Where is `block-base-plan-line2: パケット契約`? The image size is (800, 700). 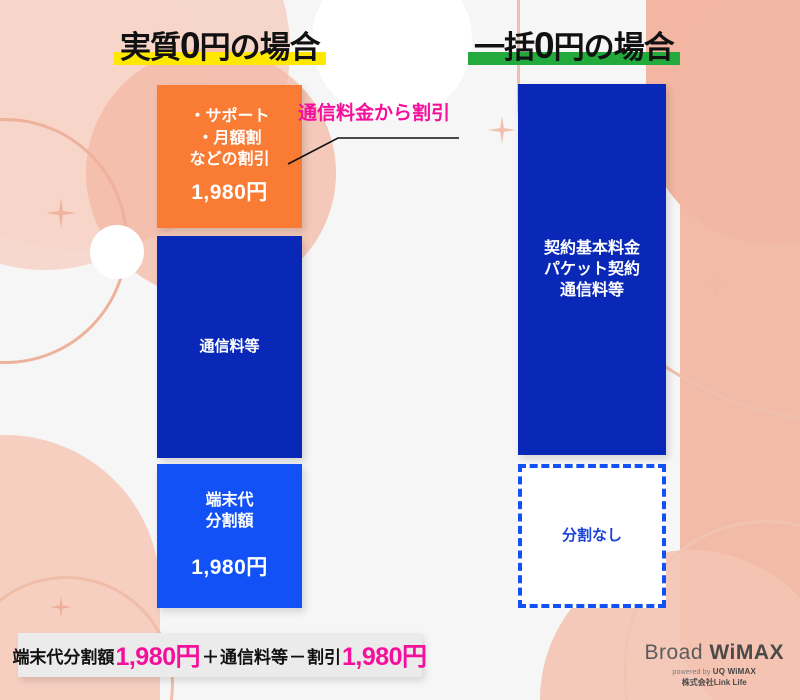 block-base-plan-line2: パケット契約 is located at coordinates (591, 269).